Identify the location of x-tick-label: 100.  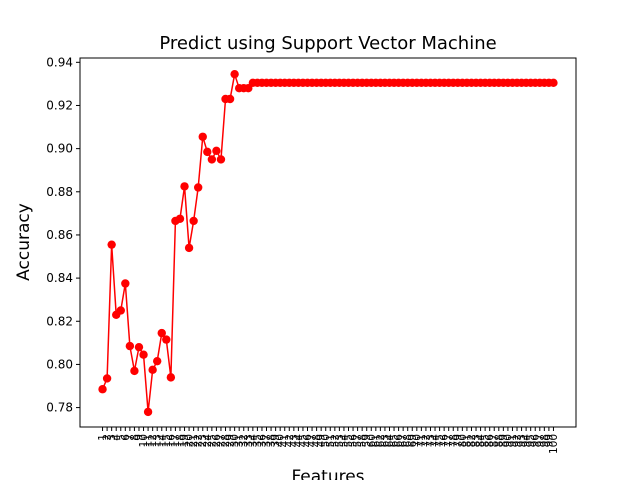
(554, 444).